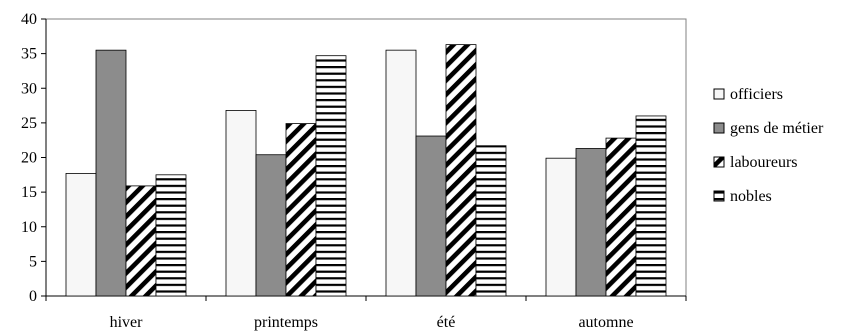  Describe the element at coordinates (372, 322) in the screenshot. I see `category-labels: hiver printemps été automne` at that location.